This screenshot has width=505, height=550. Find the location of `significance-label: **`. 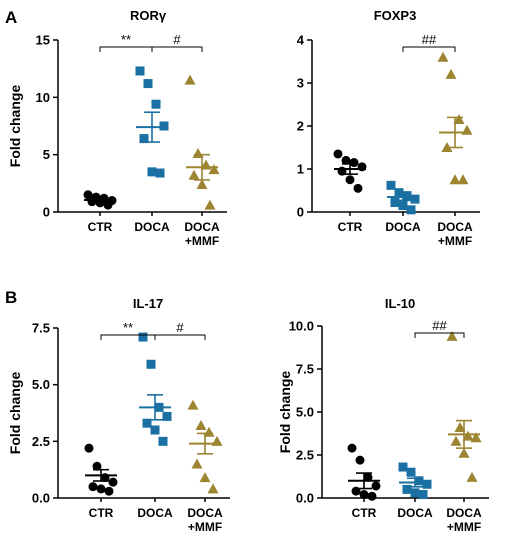

significance-label: ** is located at coordinates (128, 327).